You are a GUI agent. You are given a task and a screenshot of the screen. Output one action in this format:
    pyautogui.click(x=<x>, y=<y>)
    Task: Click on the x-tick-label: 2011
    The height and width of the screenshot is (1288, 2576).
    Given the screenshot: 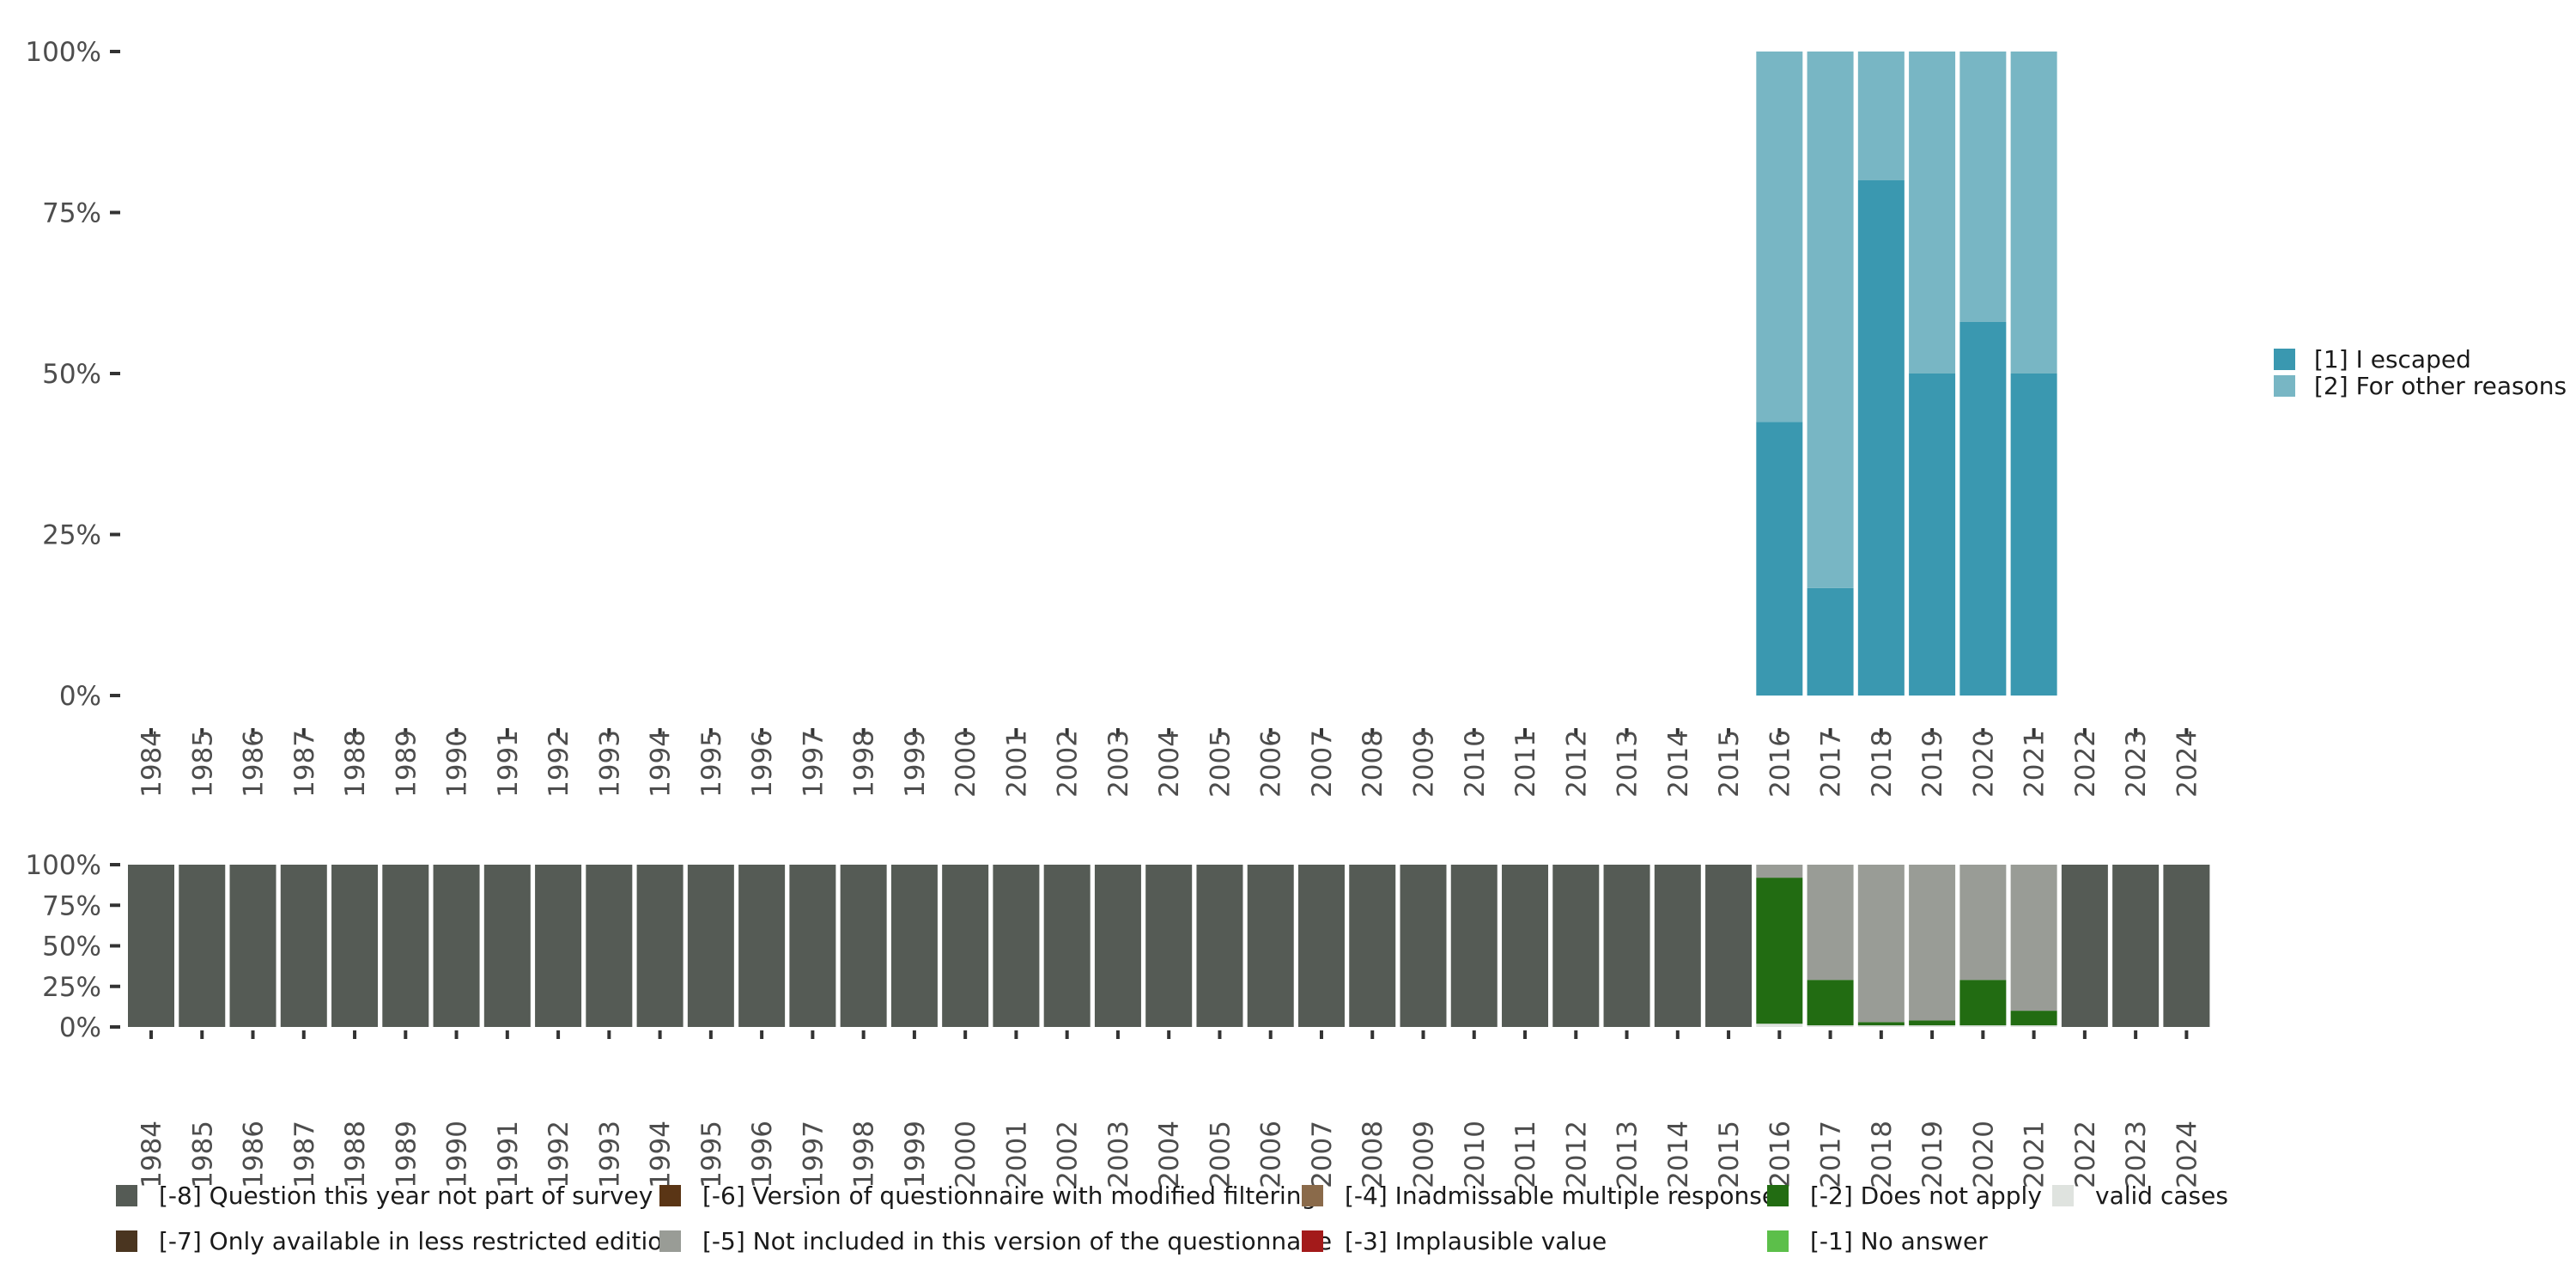 What is the action you would take?
    pyautogui.click(x=1525, y=1155)
    